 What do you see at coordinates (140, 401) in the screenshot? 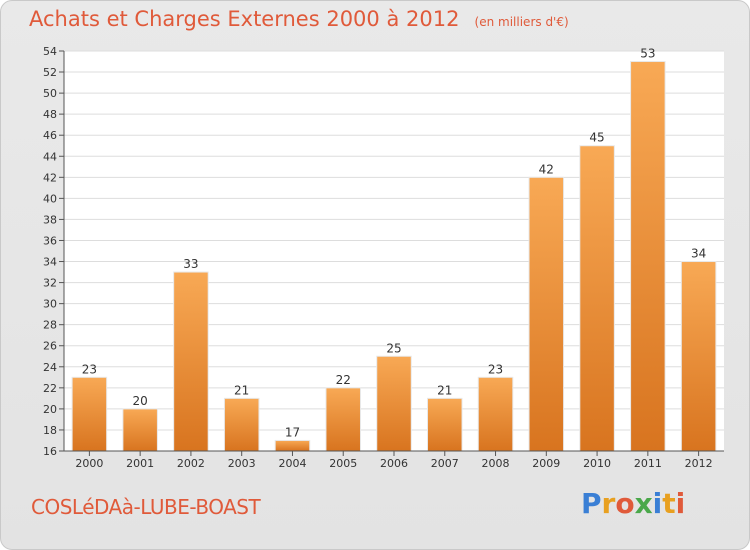
I see `bar-value-label: 20` at bounding box center [140, 401].